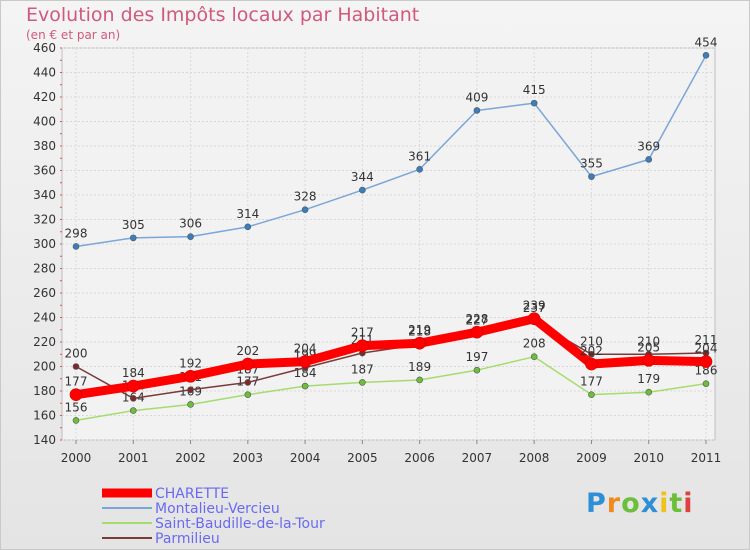  Describe the element at coordinates (676, 503) in the screenshot. I see `logo-letter: t` at that location.